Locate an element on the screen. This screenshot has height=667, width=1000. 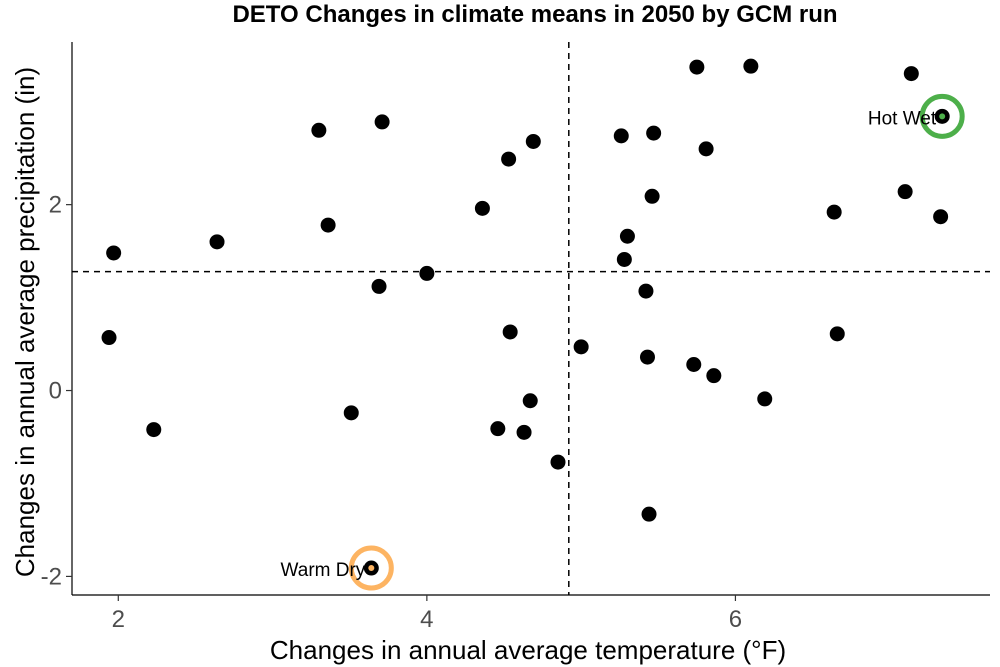
highlight-label: Warm Dry is located at coordinates (323, 570).